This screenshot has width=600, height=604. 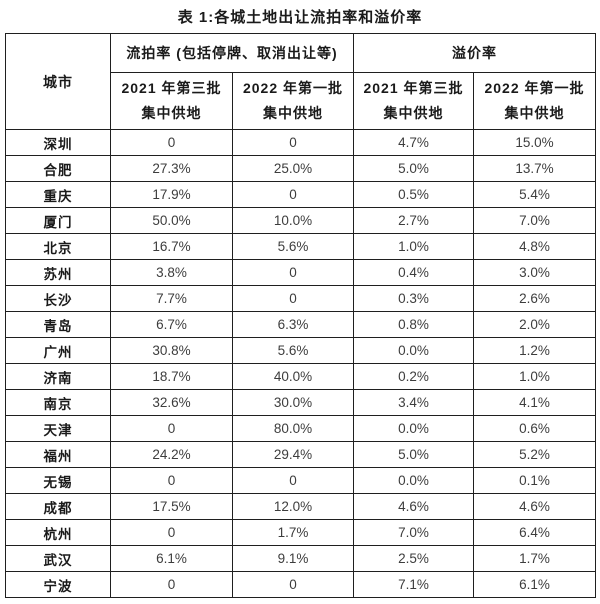 I want to click on city-cell: 合肥, so click(x=58, y=168).